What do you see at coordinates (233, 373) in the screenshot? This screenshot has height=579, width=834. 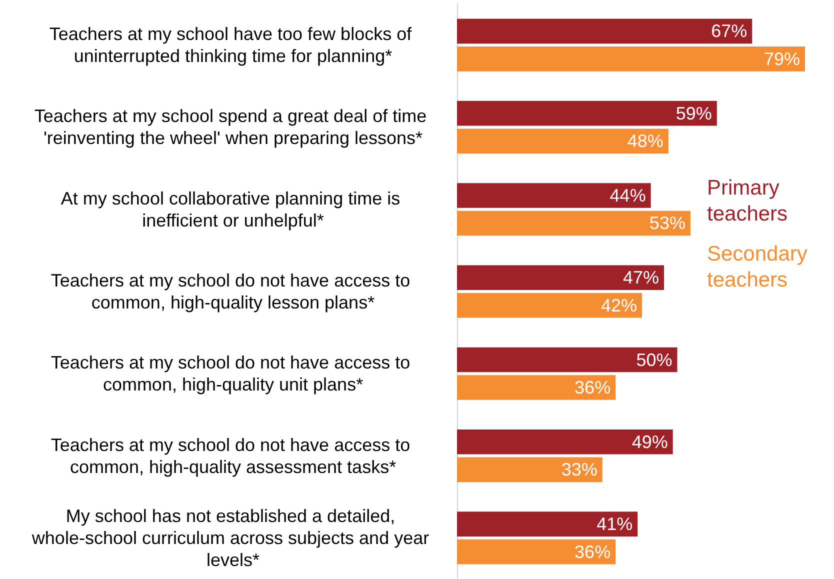 I see `y-tick-label: Teachers at my school do not have access to common, high-quality unit plans*` at bounding box center [233, 373].